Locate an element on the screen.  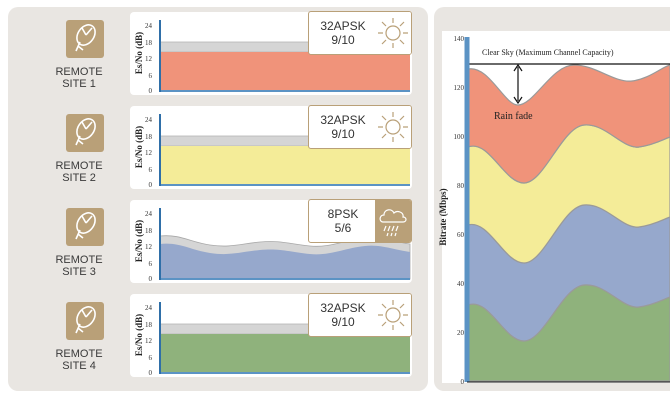
site-label: REMOTE SITE 3 is located at coordinates (79, 266).